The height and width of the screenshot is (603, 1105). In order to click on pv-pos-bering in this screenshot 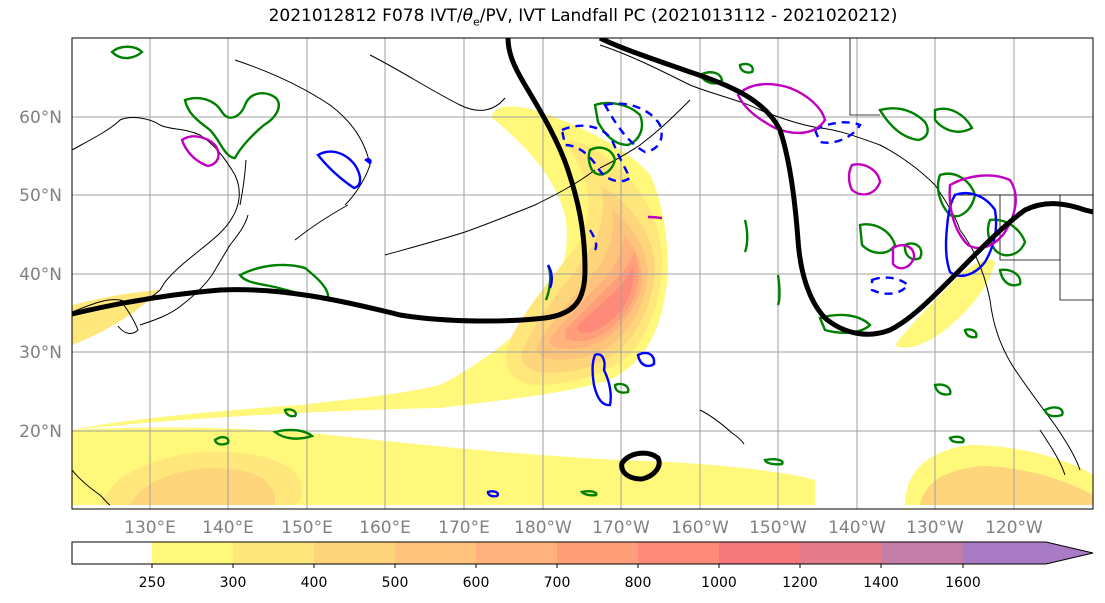, I will do `click(781, 108)`.